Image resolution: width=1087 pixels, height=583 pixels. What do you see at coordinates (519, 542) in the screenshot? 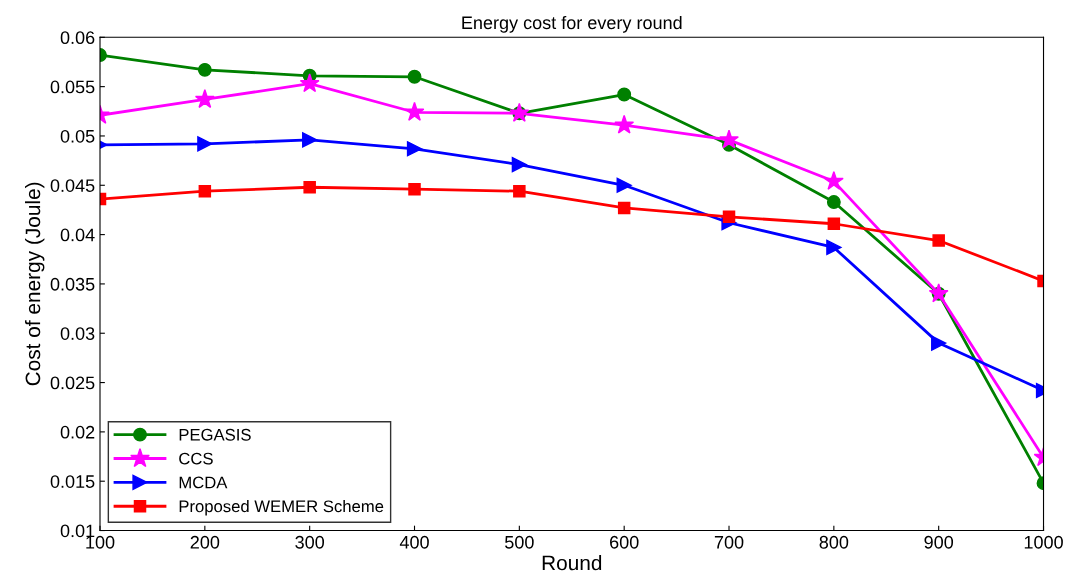
I see `x-tick-label: 500` at bounding box center [519, 542].